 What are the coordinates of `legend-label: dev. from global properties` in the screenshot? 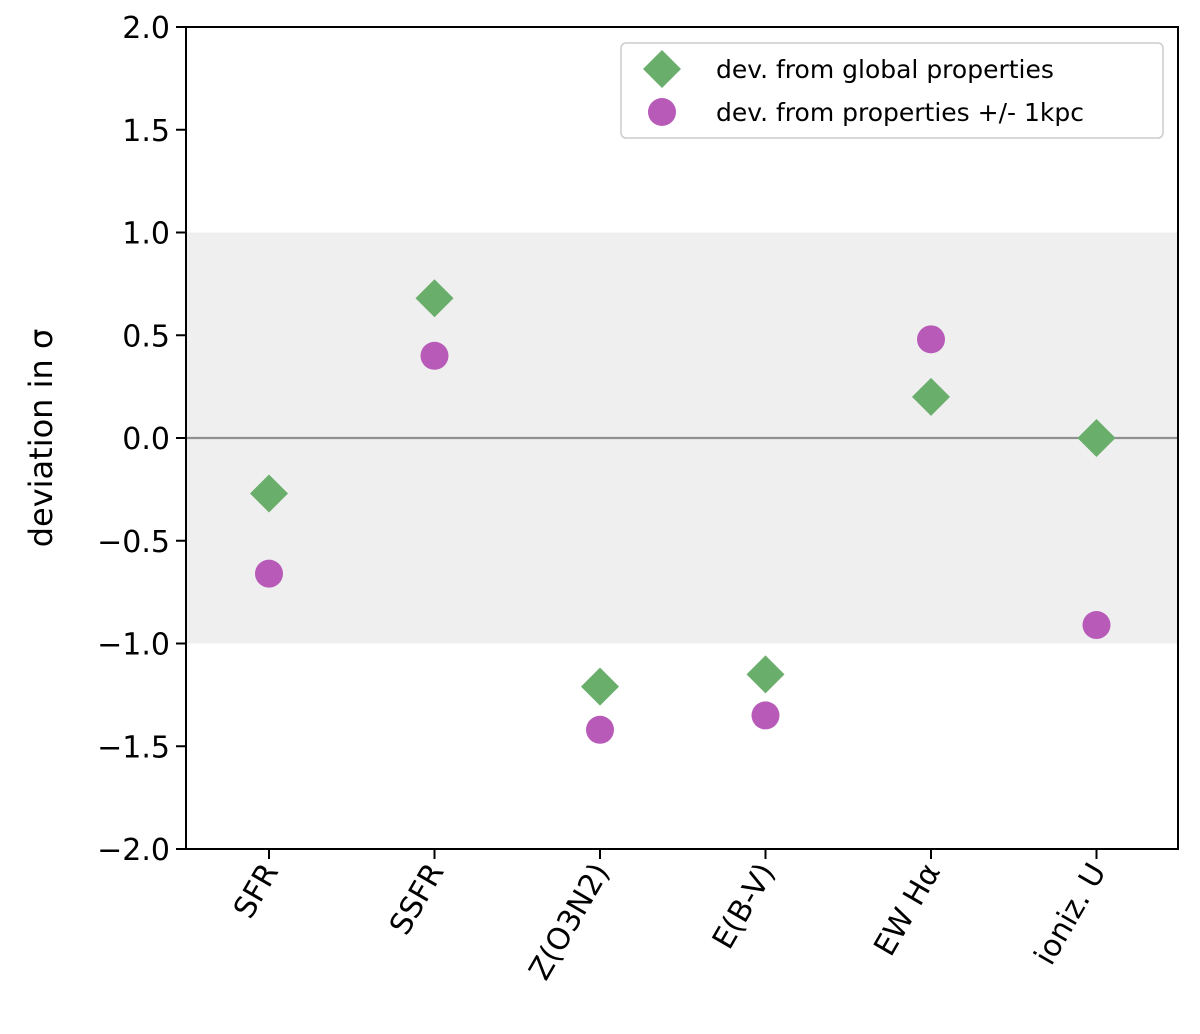 It's located at (885, 69).